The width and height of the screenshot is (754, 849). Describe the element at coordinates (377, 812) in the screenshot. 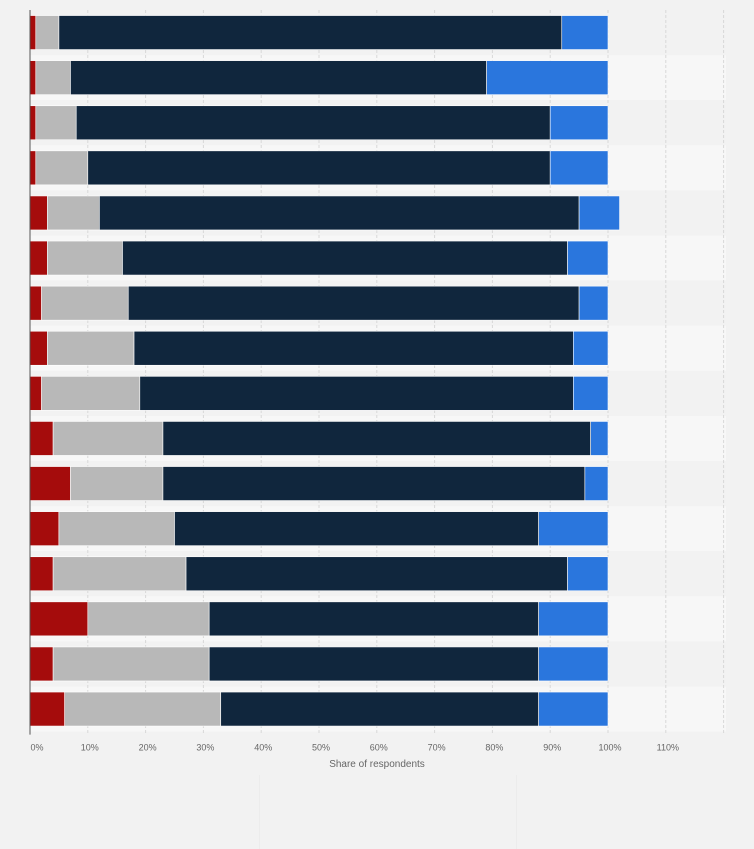

I see `footer-area` at that location.